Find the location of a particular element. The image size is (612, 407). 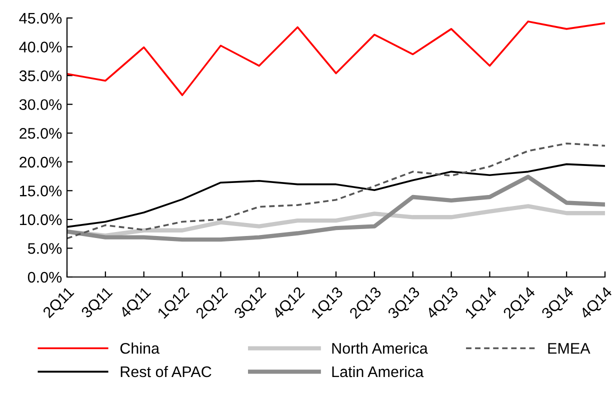

y-tick-label: 20.0% is located at coordinates (41, 162).